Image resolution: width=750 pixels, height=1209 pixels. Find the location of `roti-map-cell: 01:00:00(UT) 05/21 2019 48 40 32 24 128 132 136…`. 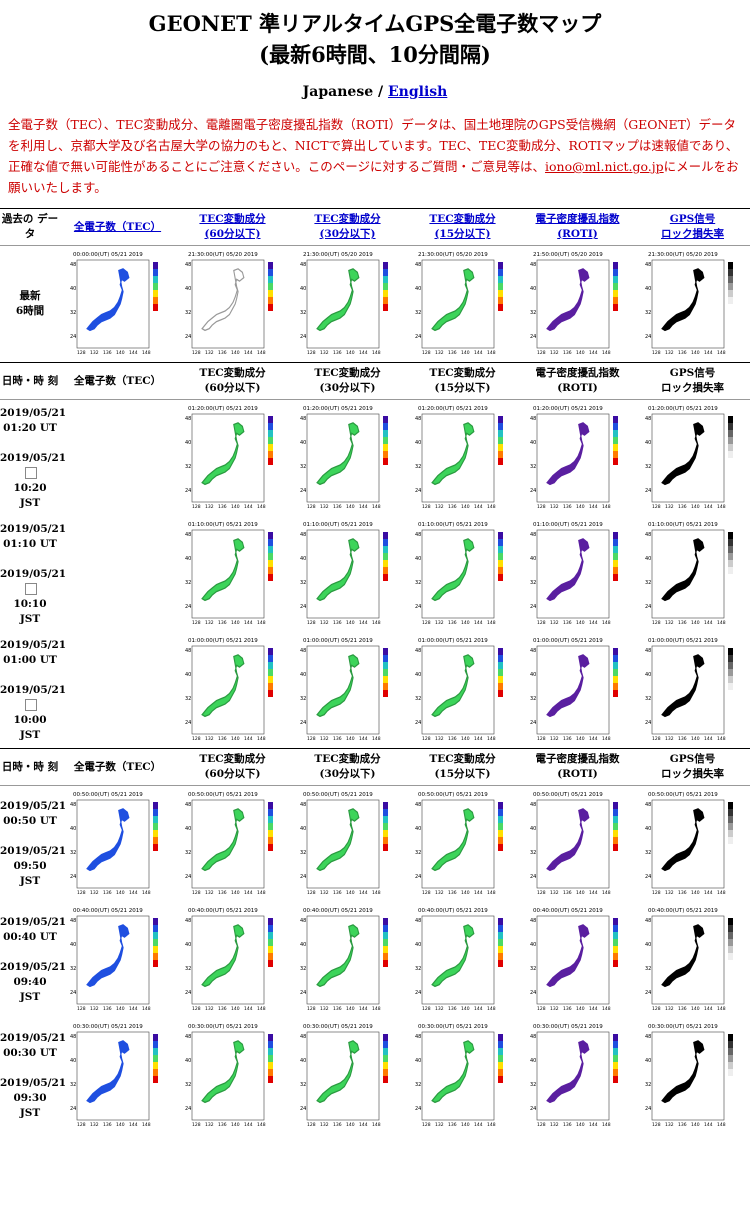

roti-map-cell: 01:00:00(UT) 05/21 2019 48 40 32 24 128 132 136… is located at coordinates (577, 690).